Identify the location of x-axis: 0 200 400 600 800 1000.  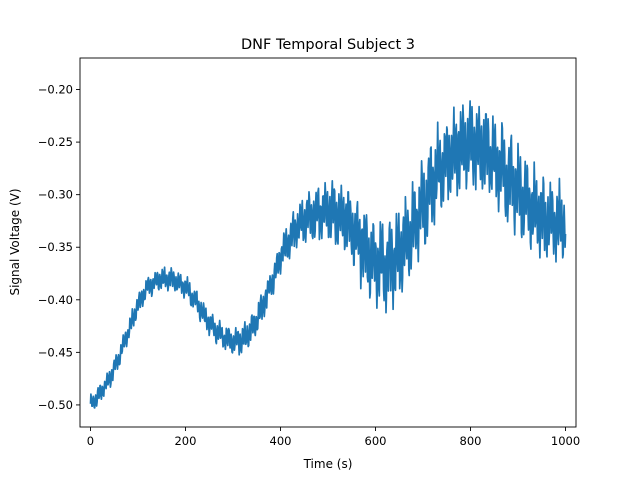
(333, 437).